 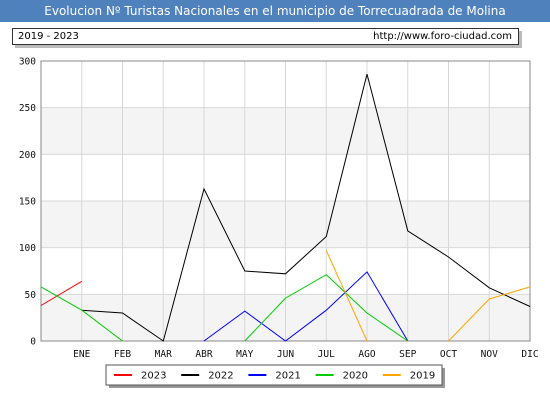 I want to click on period-label: 2019 - 2023, so click(x=48, y=36).